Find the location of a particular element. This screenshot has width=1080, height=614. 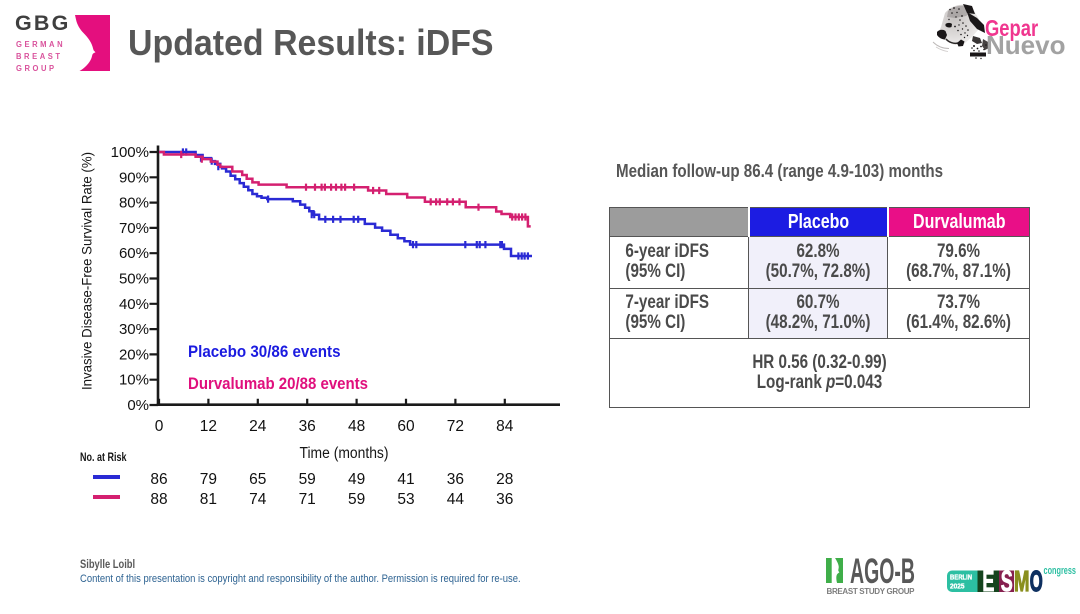

svg-text: 44 is located at coordinates (456, 499).